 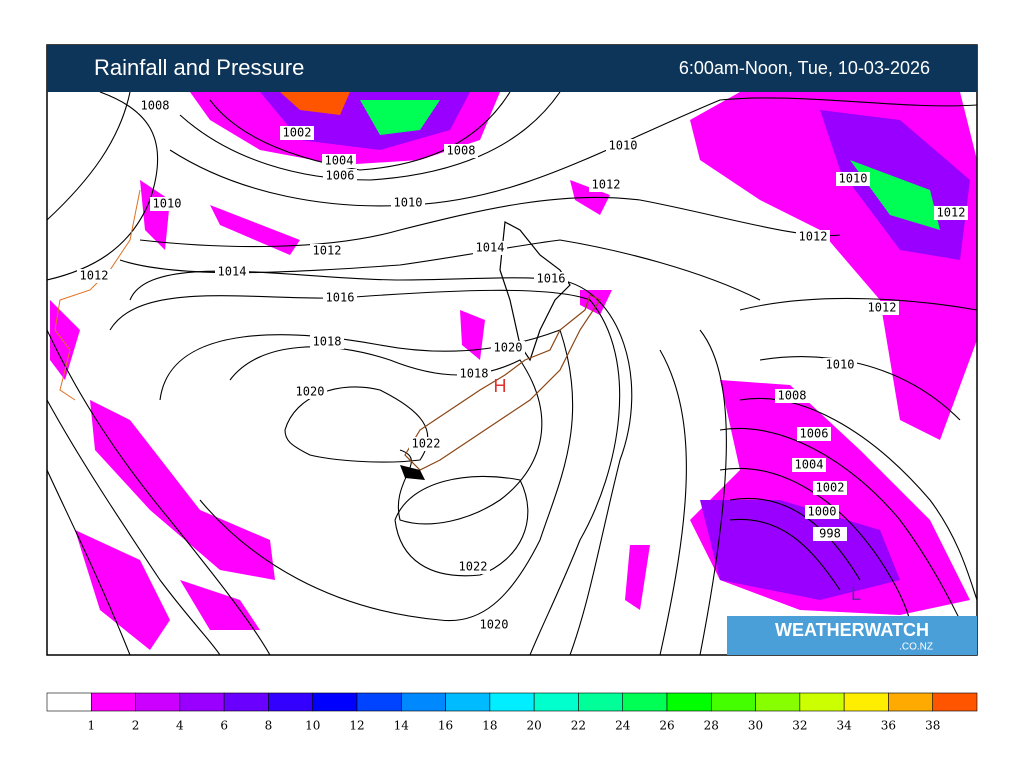 What do you see at coordinates (888, 726) in the screenshot?
I see `legend-label: 36` at bounding box center [888, 726].